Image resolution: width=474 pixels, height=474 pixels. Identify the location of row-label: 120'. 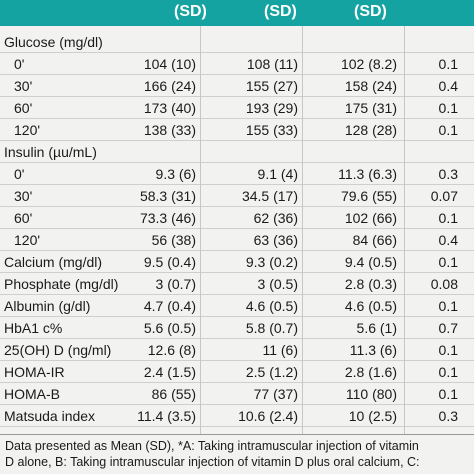
(27, 240).